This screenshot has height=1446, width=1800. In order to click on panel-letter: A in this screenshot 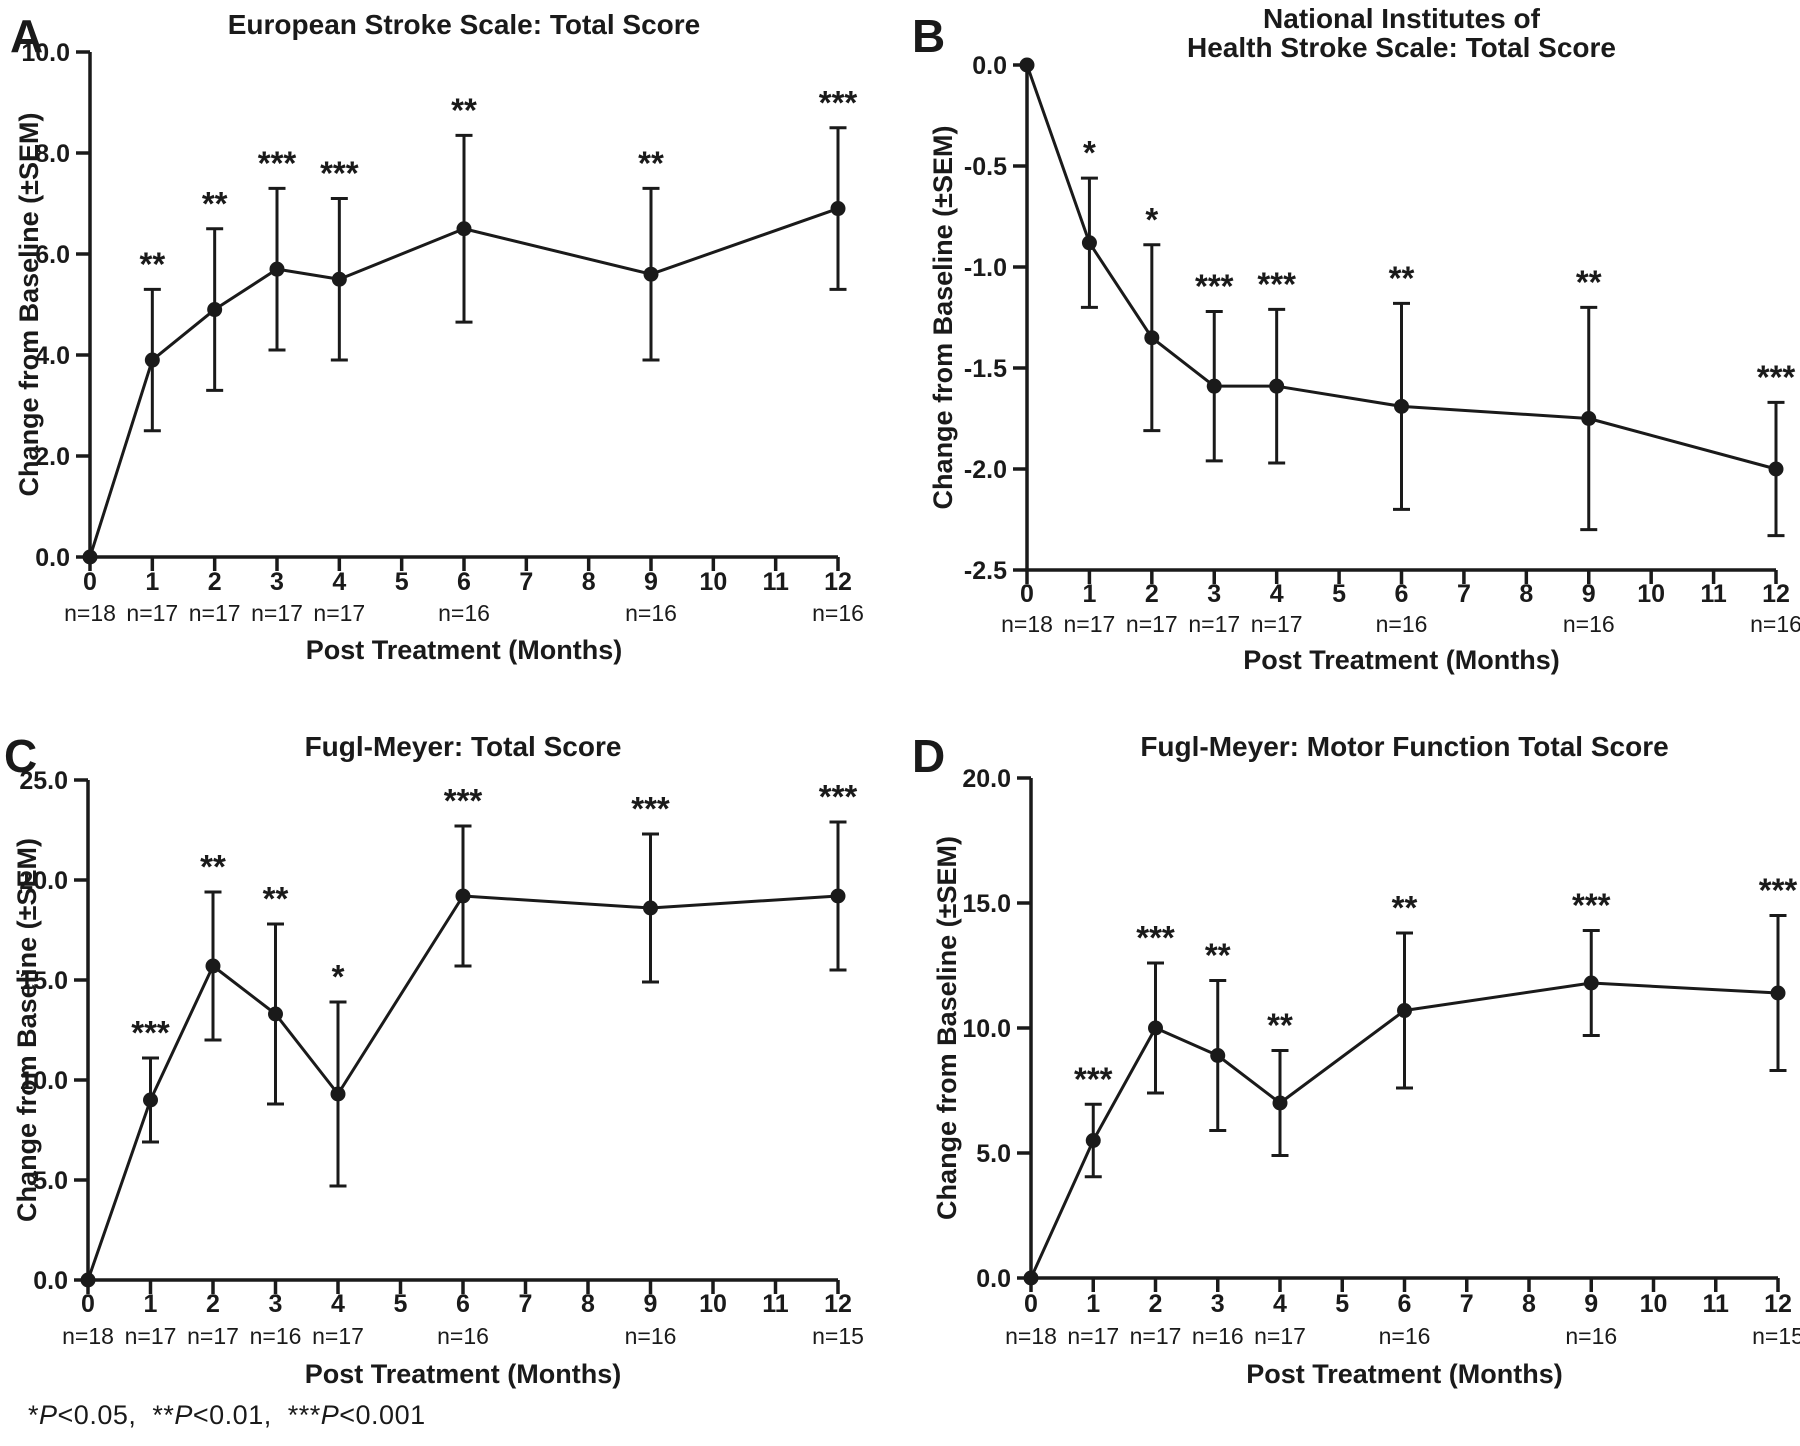, I will do `click(26, 36)`.